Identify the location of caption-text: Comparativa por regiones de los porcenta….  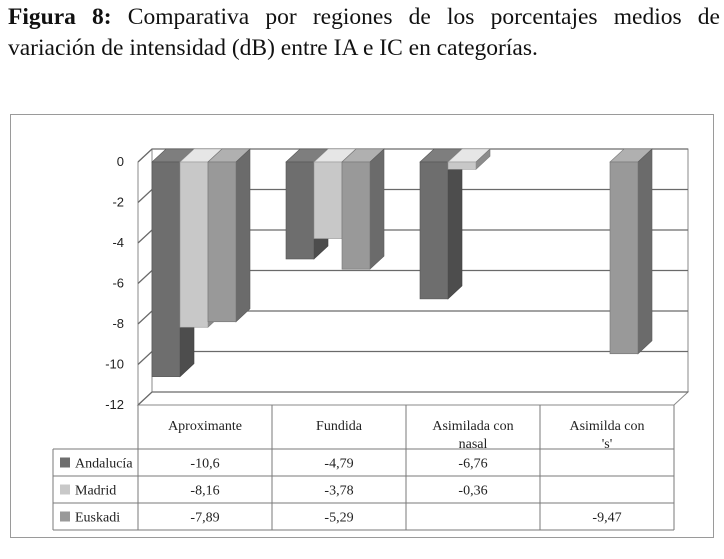
(364, 32).